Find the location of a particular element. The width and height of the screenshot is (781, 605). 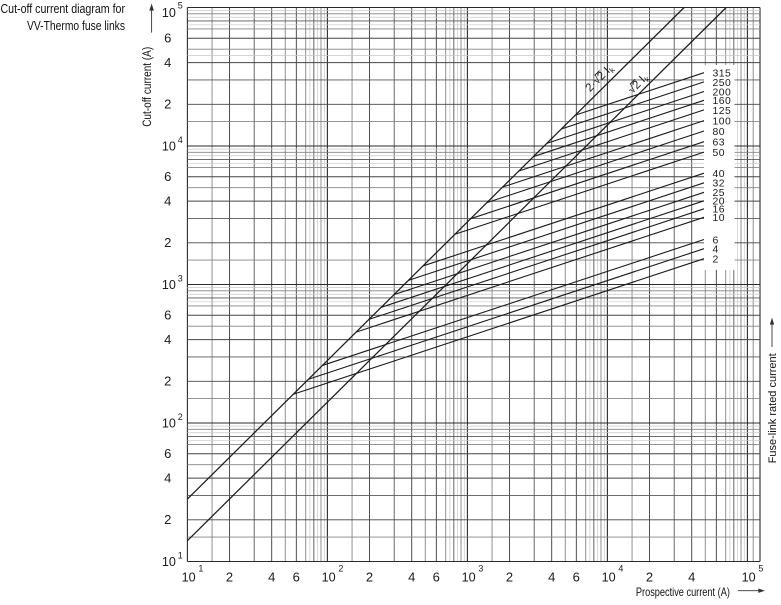

svg-text: Cut-off current (A) is located at coordinates (148, 87).